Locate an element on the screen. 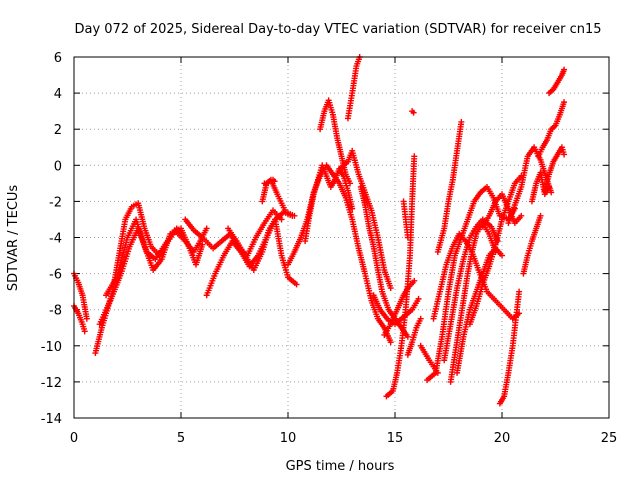 This screenshot has width=640, height=480. y-tick-label: 4 is located at coordinates (58, 94).